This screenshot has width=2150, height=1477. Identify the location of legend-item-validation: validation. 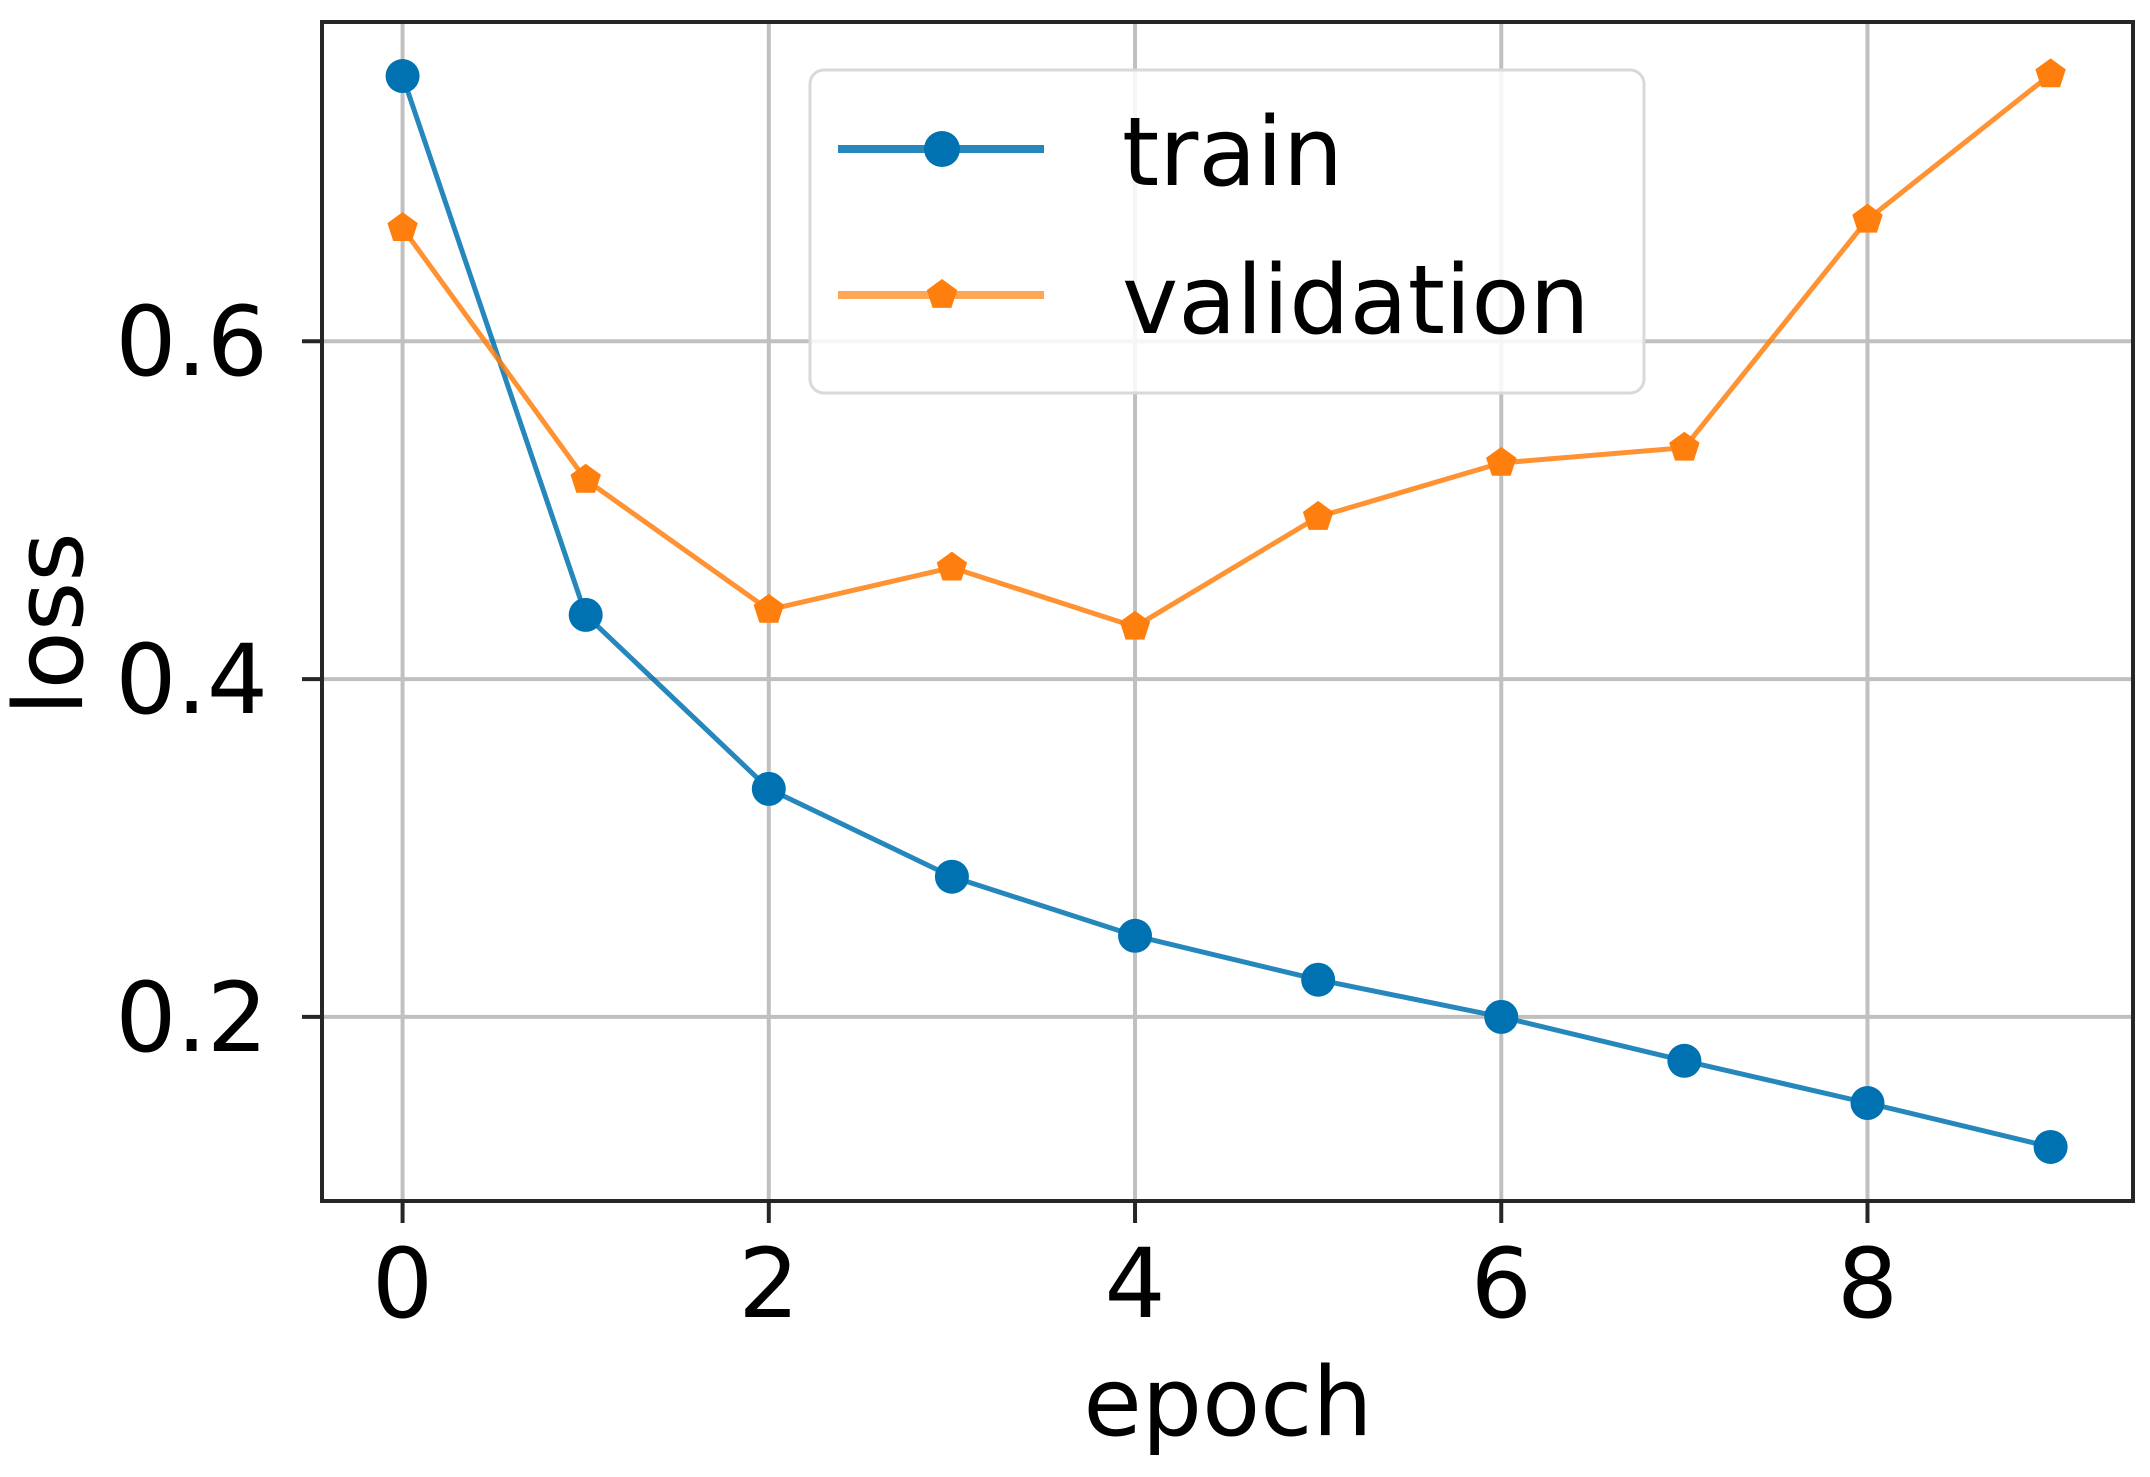
(1214, 301).